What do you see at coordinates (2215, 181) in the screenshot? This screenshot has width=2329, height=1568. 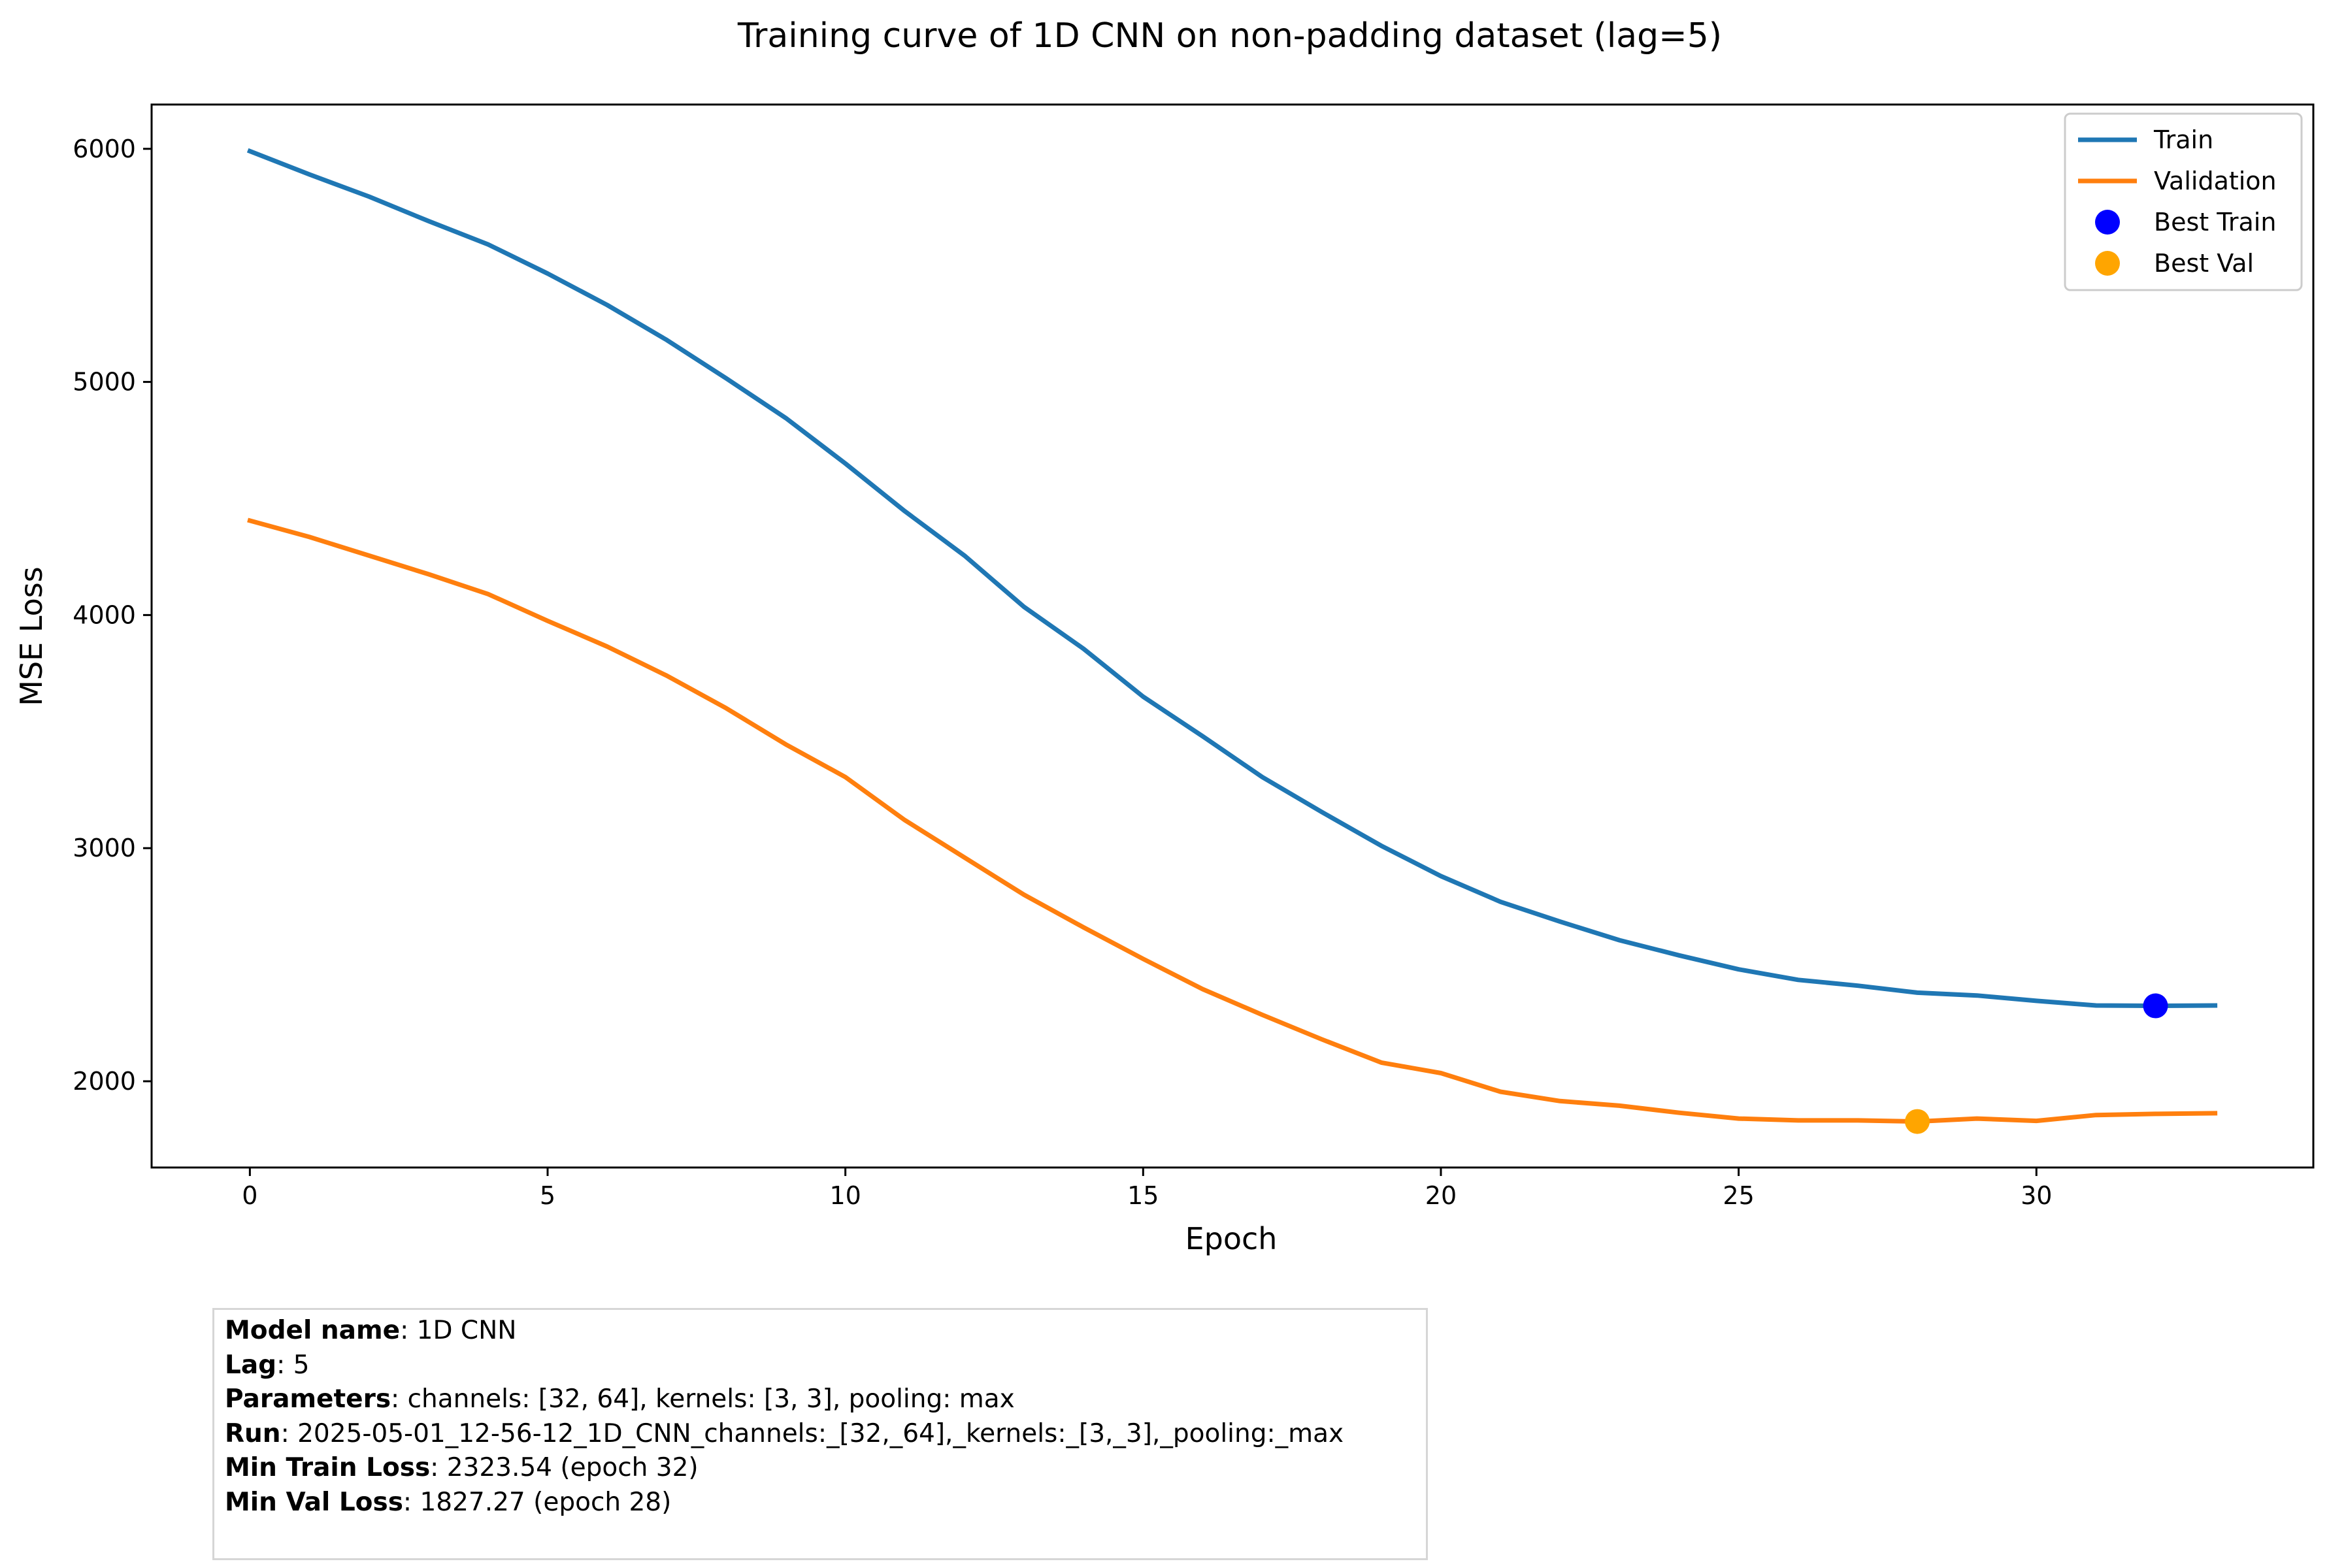 I see `legend-validation-label: Validation` at bounding box center [2215, 181].